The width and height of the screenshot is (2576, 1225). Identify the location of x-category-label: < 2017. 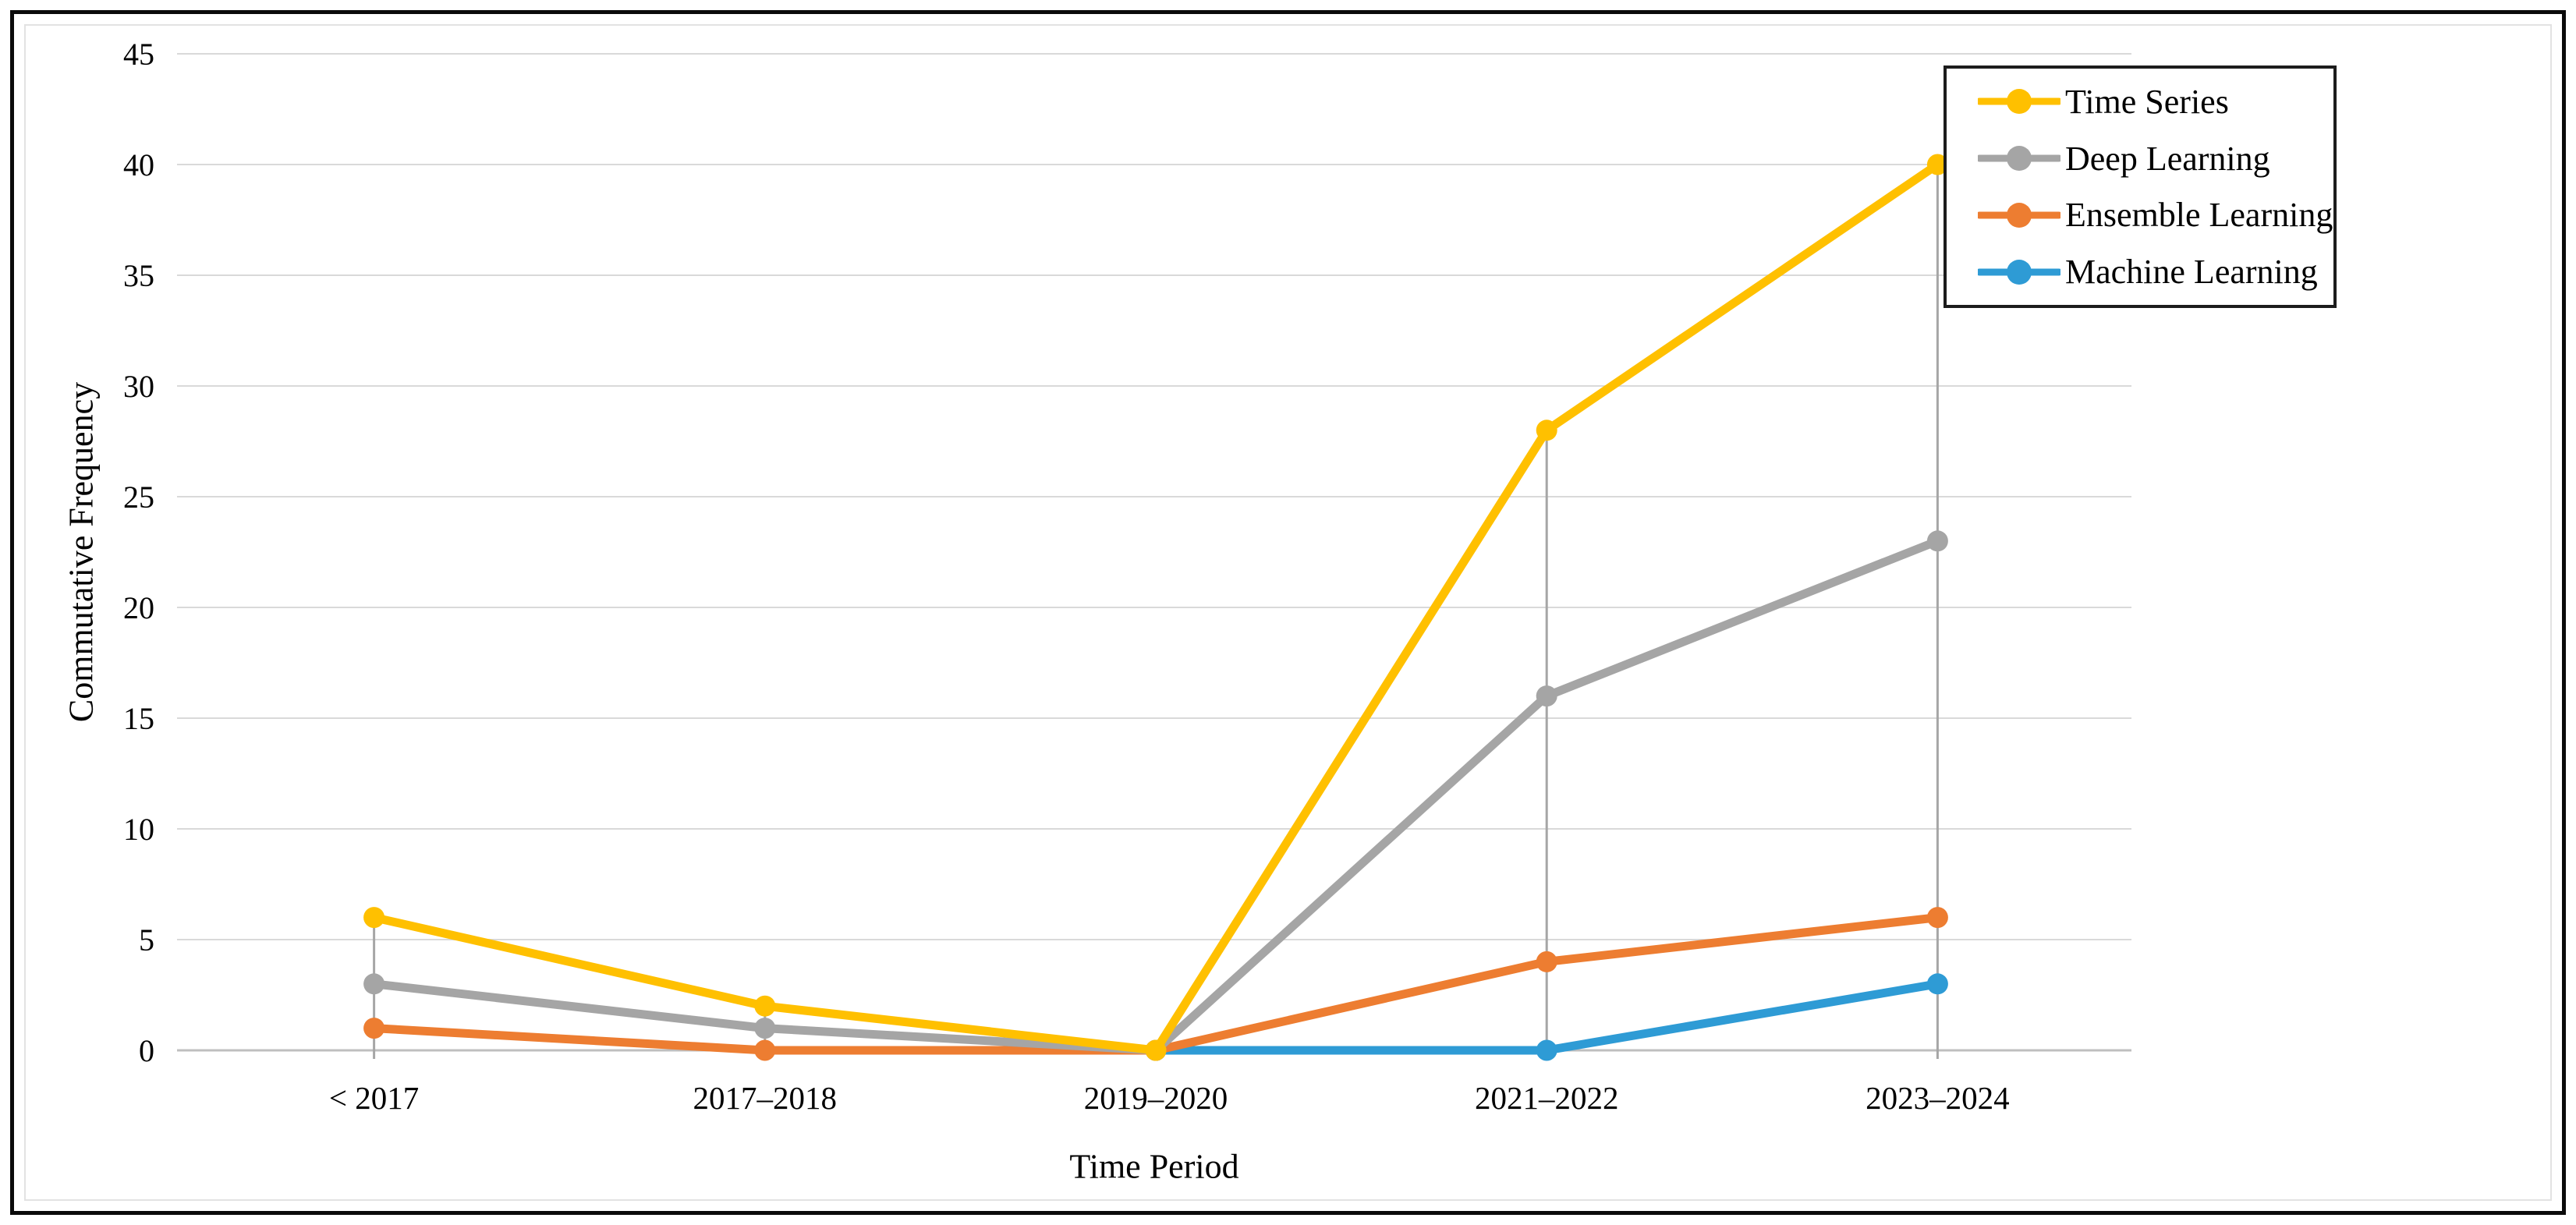
(374, 1098).